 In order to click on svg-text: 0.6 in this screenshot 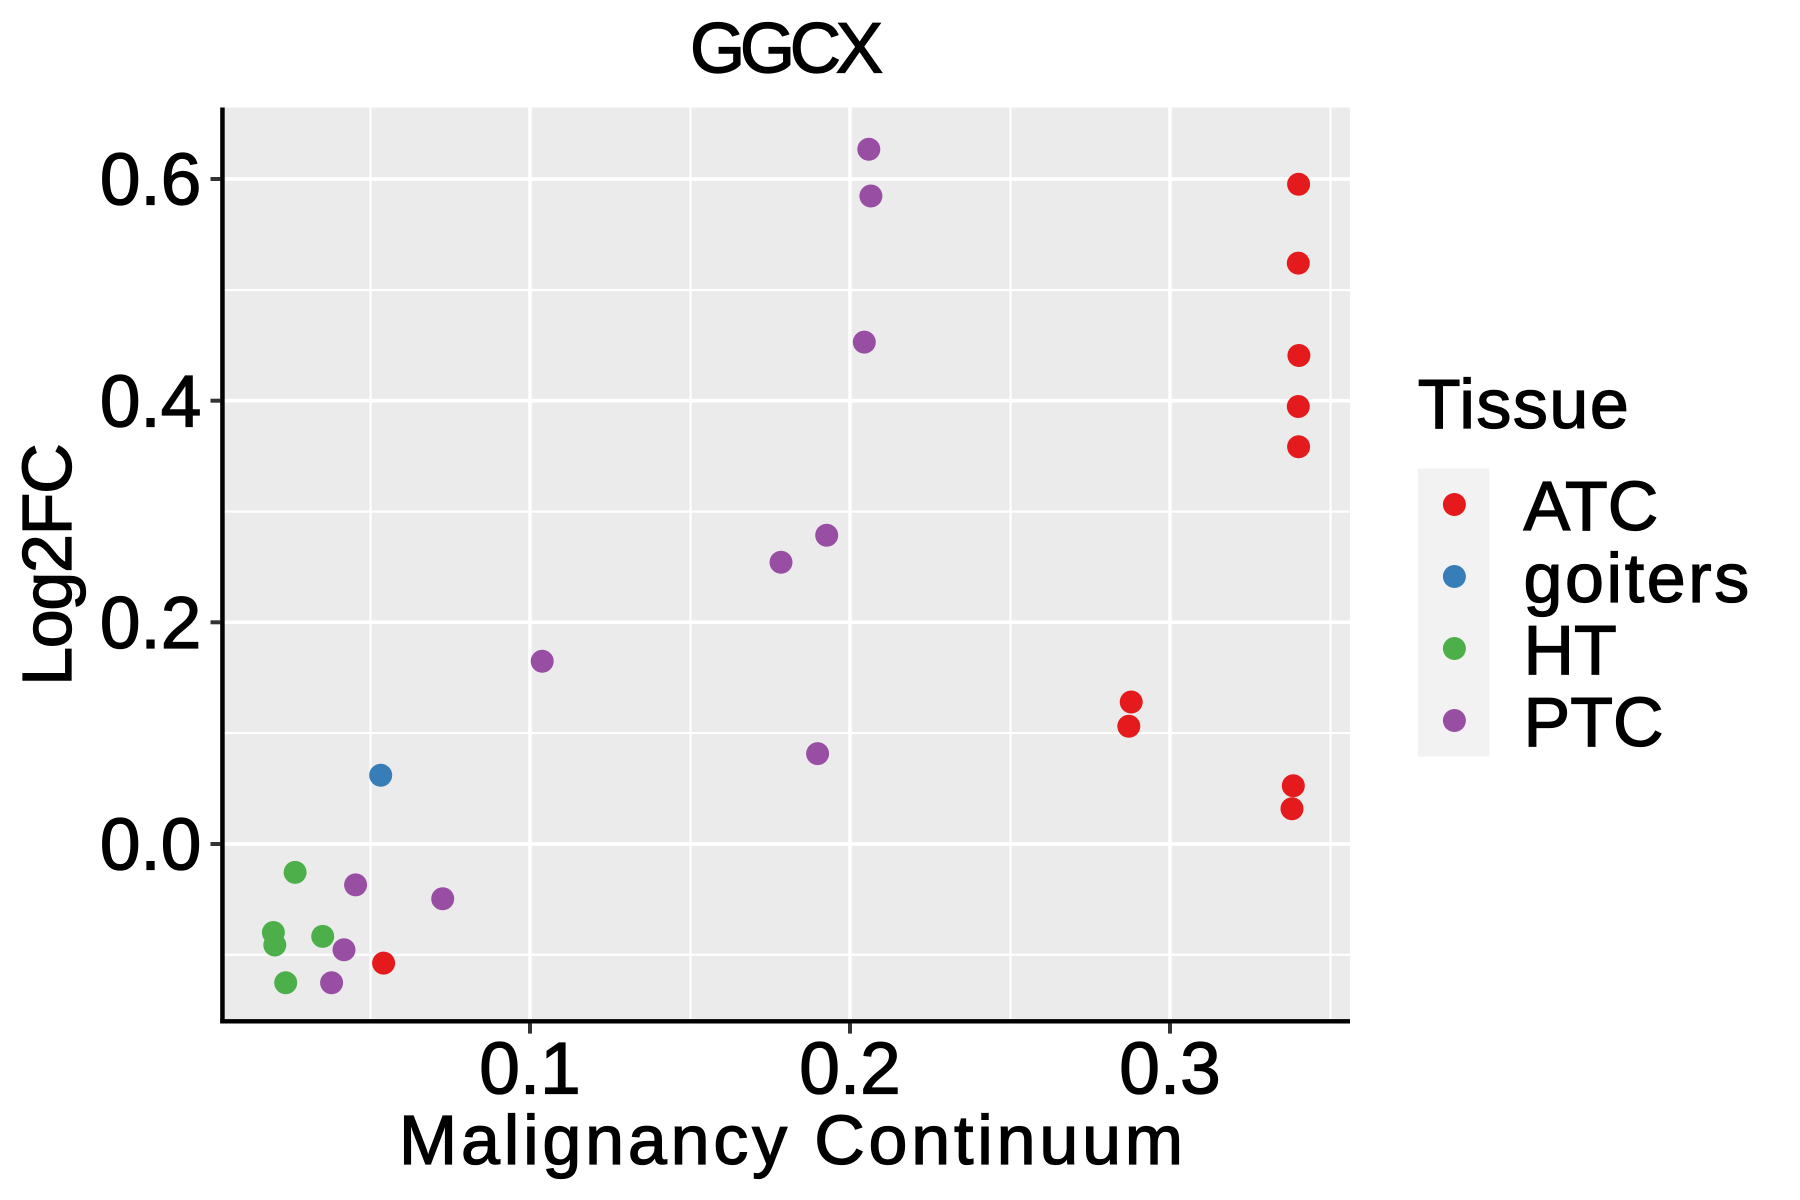, I will do `click(150, 180)`.